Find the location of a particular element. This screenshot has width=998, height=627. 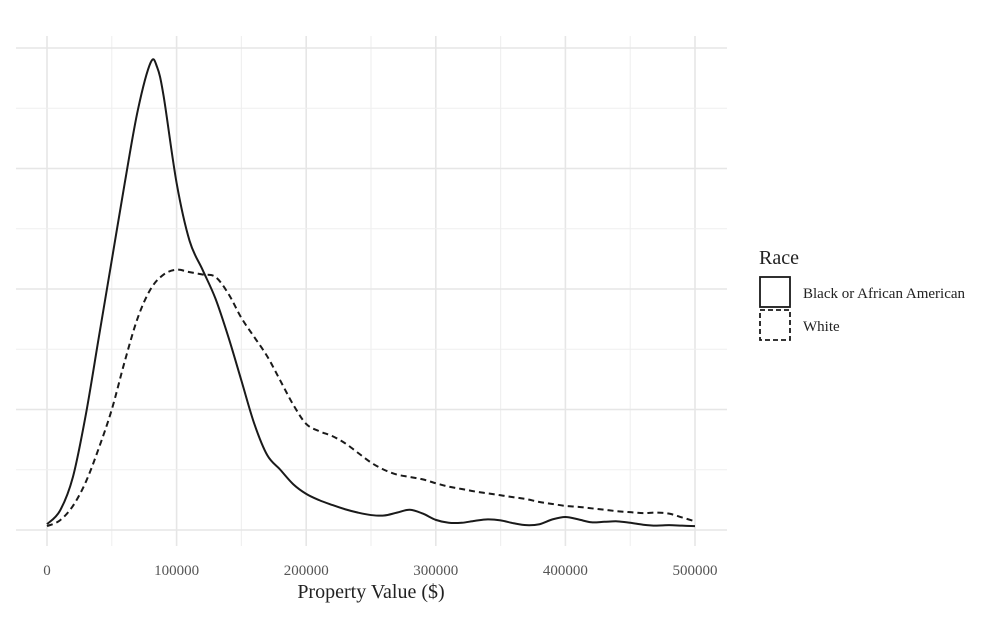

legend: Race Black or African American White is located at coordinates (862, 294).